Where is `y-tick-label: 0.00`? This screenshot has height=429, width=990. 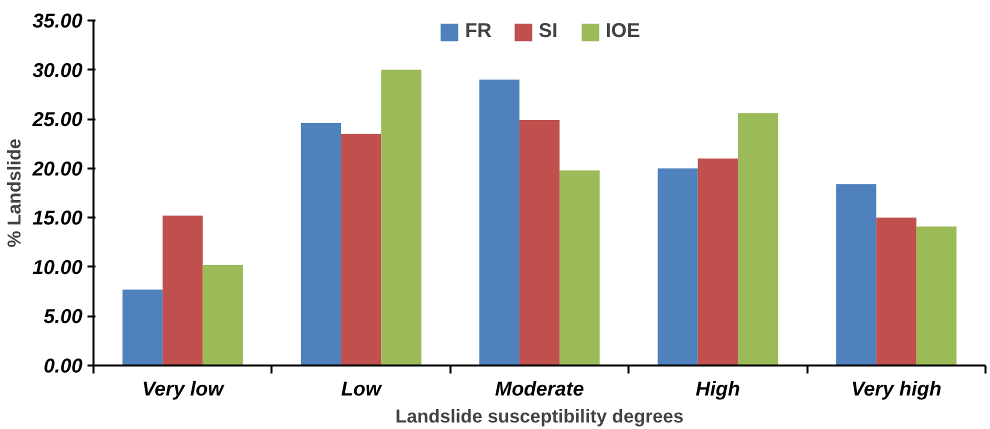
y-tick-label: 0.00 is located at coordinates (63, 367).